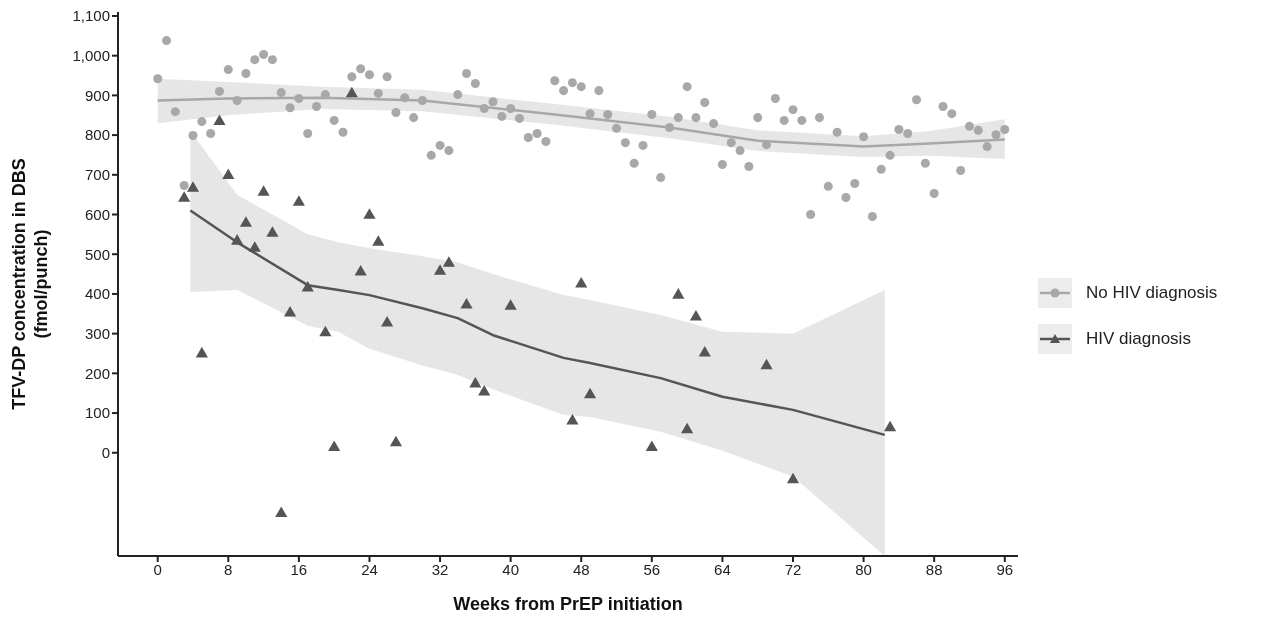  Describe the element at coordinates (1005, 569) in the screenshot. I see `x-tick-label: 96` at that location.